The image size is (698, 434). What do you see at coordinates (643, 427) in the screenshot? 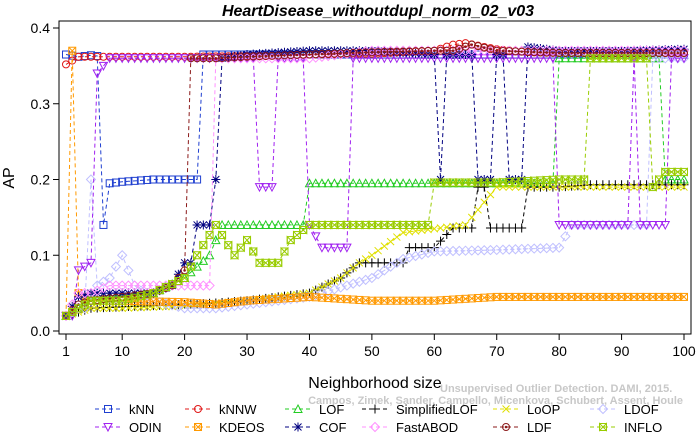
I see `legend-label: INFLO` at bounding box center [643, 427].